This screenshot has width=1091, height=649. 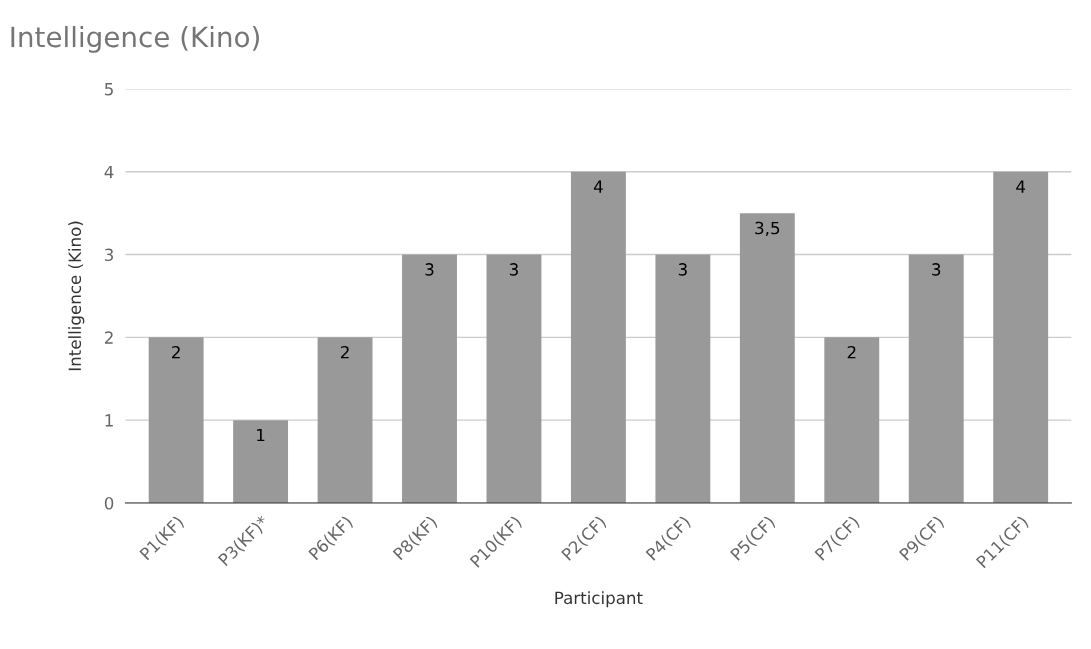 I want to click on y-tick-label: 4, so click(x=109, y=172).